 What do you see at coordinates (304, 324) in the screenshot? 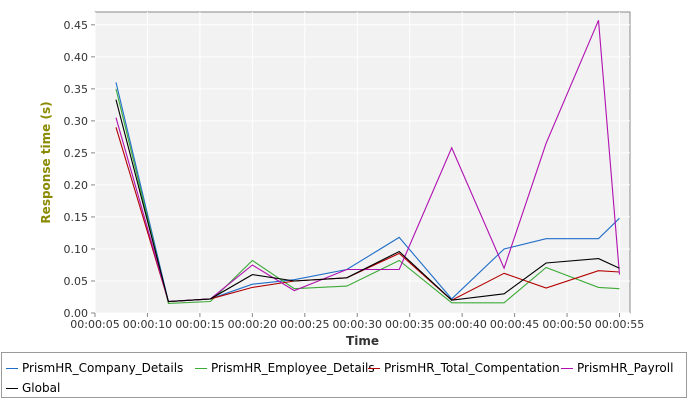
I see `x-tick-label: 00:00:25` at bounding box center [304, 324].